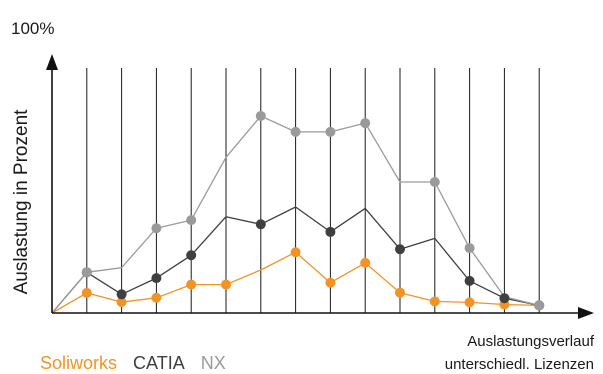 This screenshot has width=603, height=374. Describe the element at coordinates (52, 62) in the screenshot. I see `y-axis-arrow` at that location.